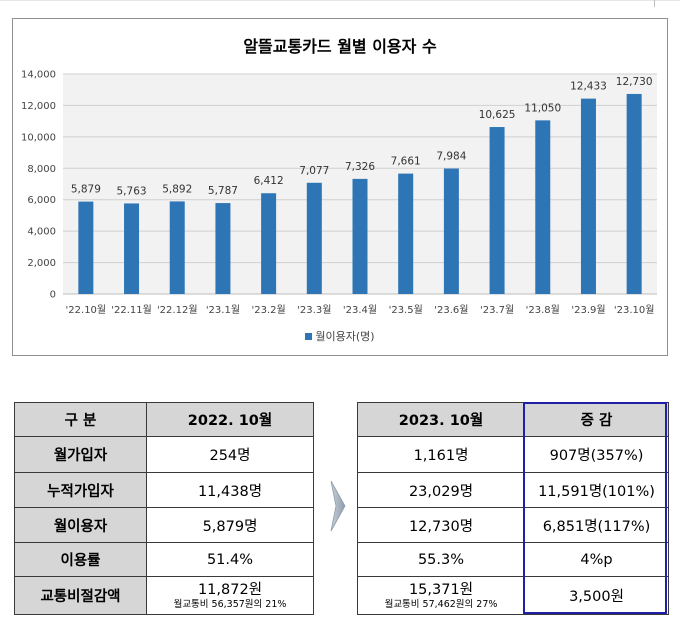 The width and height of the screenshot is (680, 633). What do you see at coordinates (588, 310) in the screenshot?
I see `x-tick-label: '23.9월` at bounding box center [588, 310].